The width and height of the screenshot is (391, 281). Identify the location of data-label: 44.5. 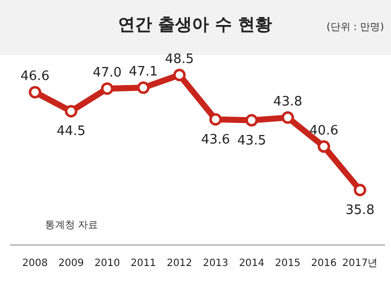
(71, 132).